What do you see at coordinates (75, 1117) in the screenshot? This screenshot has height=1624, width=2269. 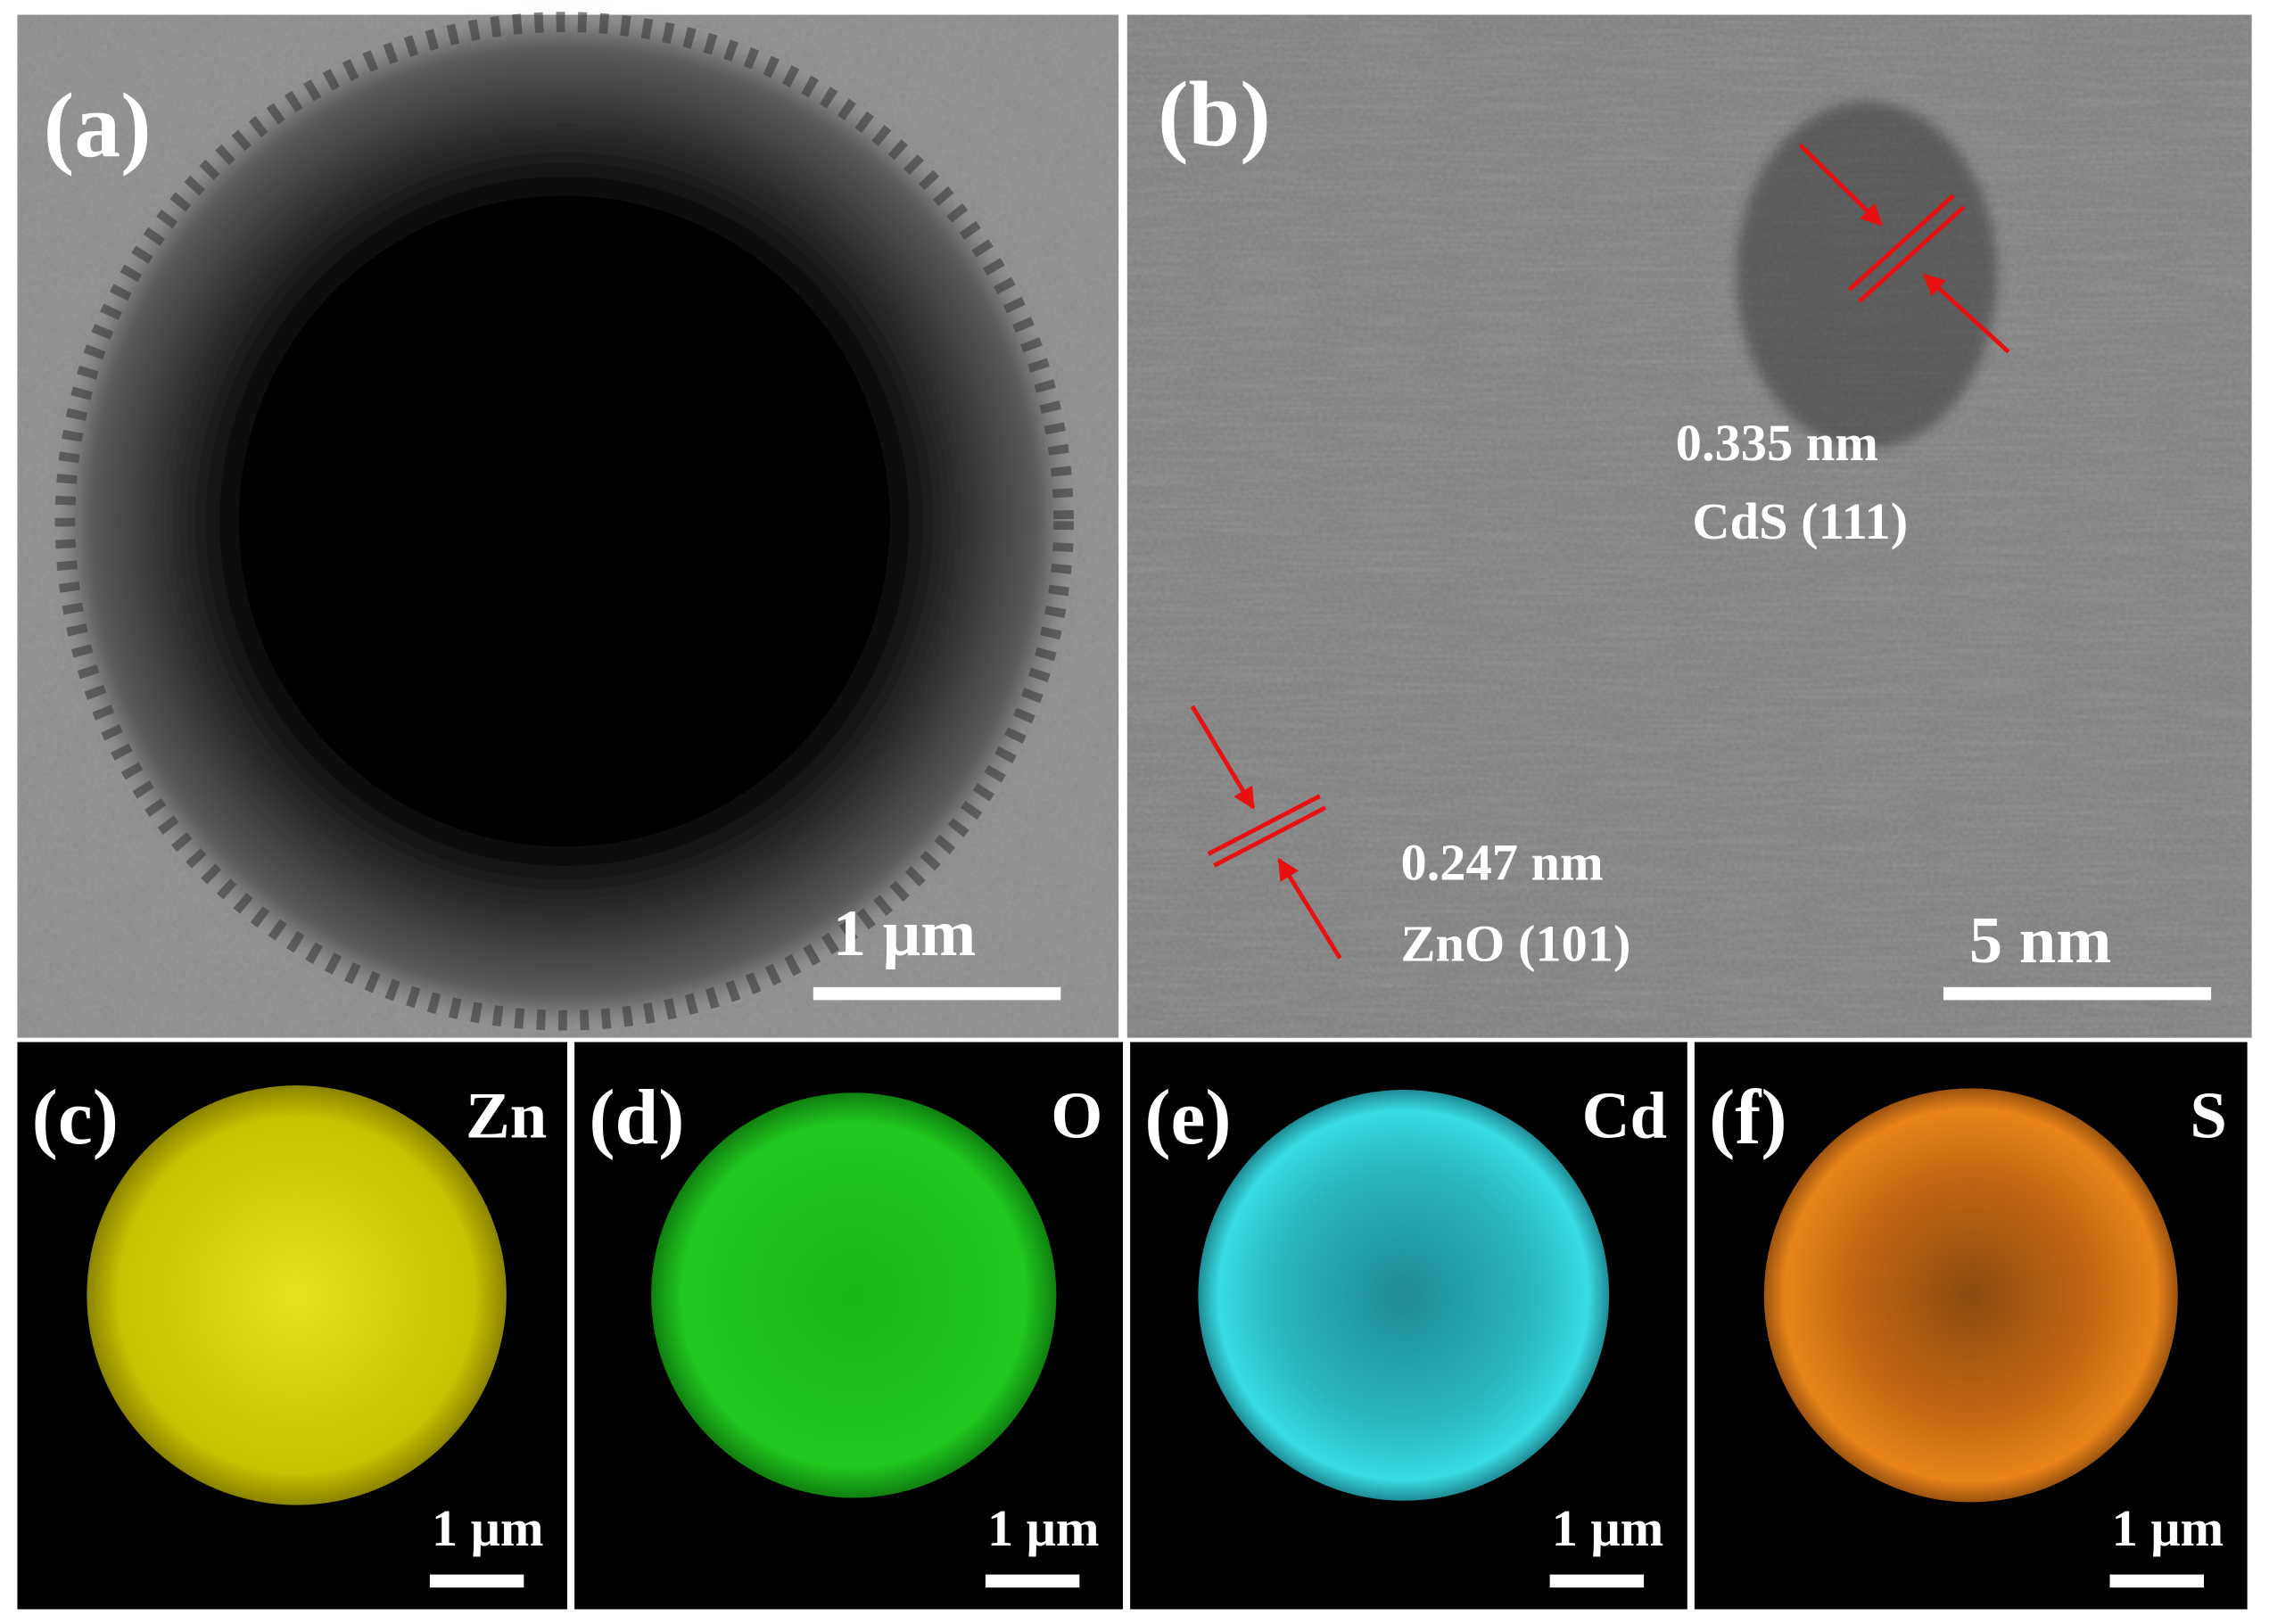 I see `panel-label: (c)` at bounding box center [75, 1117].